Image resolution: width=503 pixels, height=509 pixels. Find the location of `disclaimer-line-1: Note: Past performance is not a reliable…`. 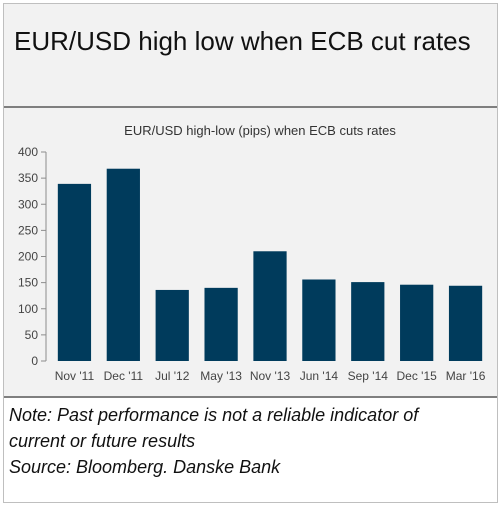

disclaimer-line-1: Note: Past performance is not a reliable… is located at coordinates (214, 415).